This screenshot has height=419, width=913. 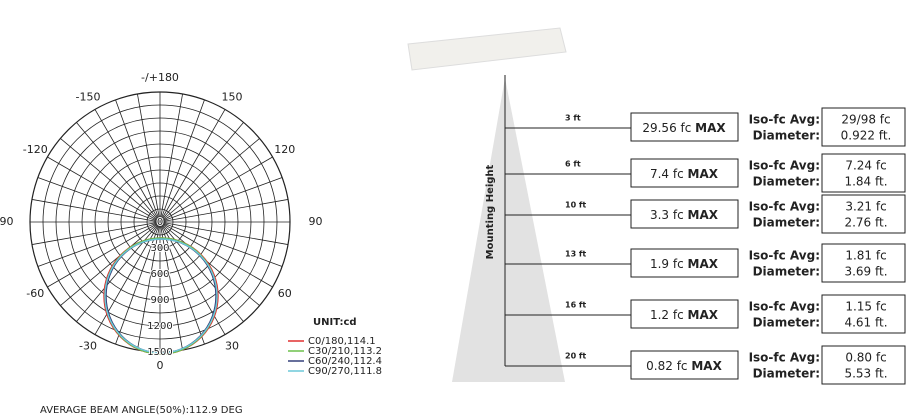 What do you see at coordinates (666, 128) in the screenshot?
I see `max-value: 29.56 fc` at bounding box center [666, 128].